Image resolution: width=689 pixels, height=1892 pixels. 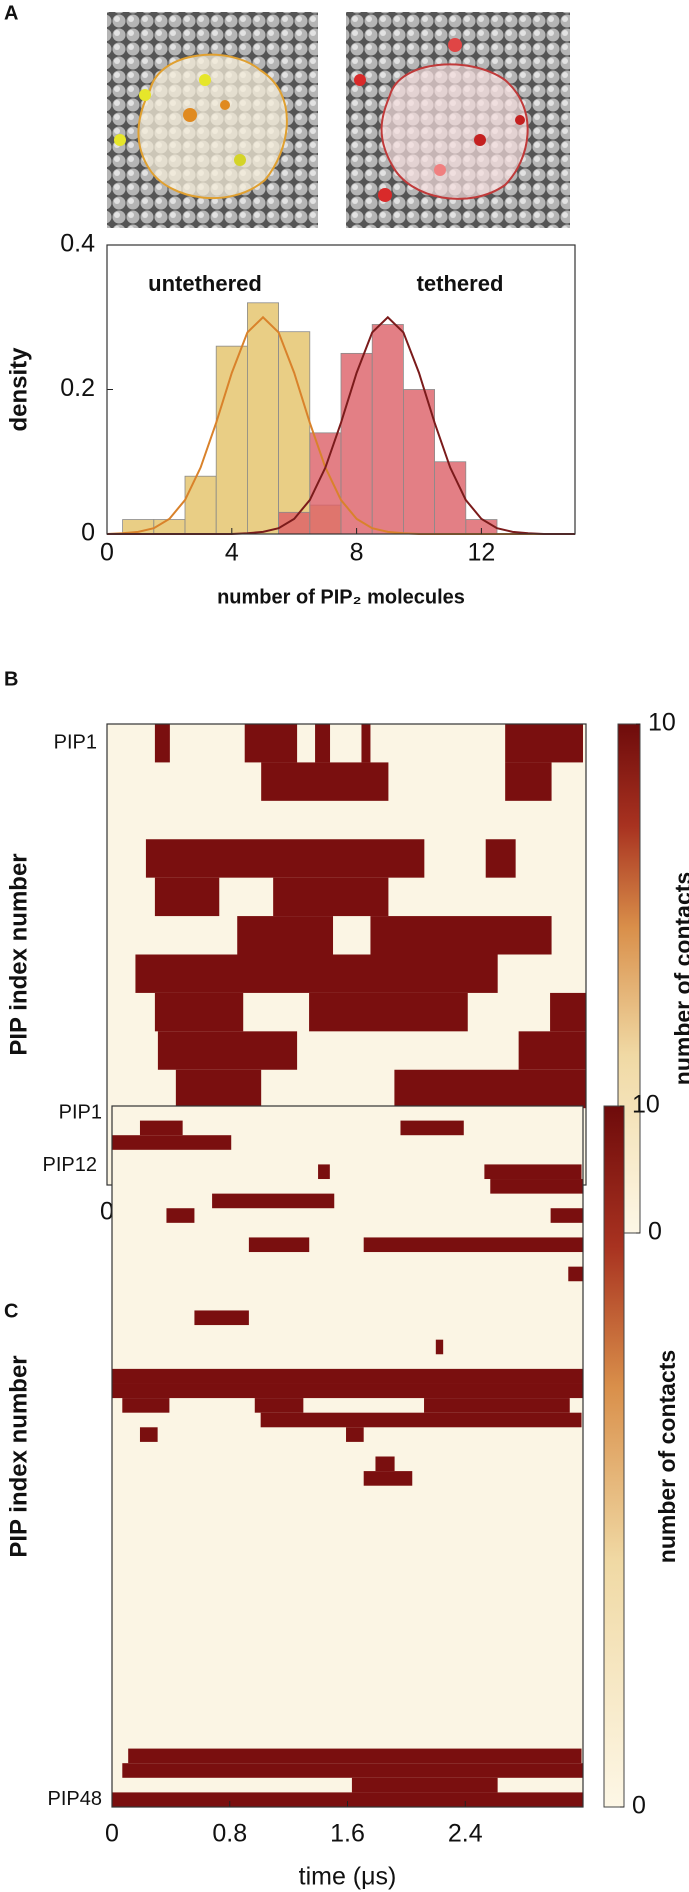 I want to click on panel-letter: A, so click(x=11, y=13).